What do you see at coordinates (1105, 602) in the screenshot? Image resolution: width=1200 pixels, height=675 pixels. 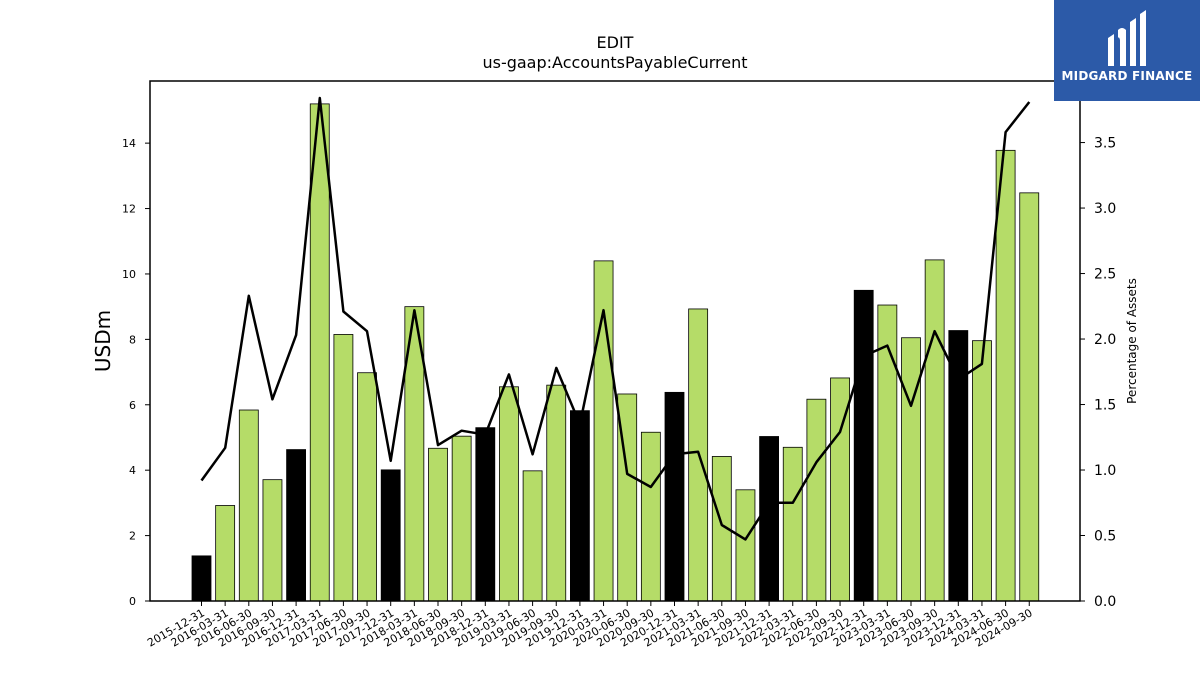 I see `y2-tick-label: 0.0` at bounding box center [1105, 602].